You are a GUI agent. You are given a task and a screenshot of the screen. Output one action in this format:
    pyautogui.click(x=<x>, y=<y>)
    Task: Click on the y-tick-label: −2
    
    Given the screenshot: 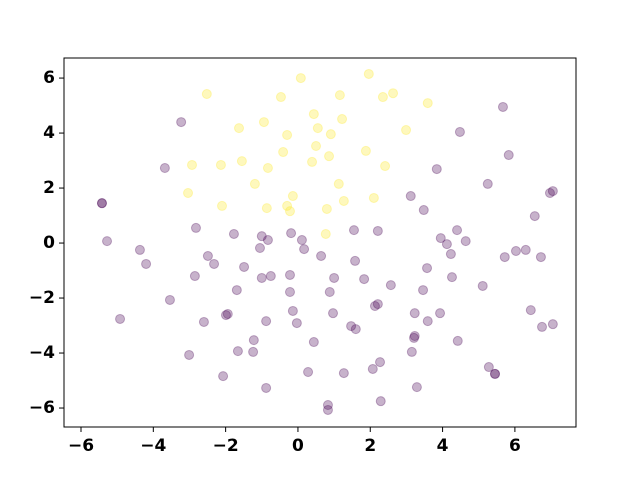 What is the action you would take?
    pyautogui.click(x=42, y=298)
    